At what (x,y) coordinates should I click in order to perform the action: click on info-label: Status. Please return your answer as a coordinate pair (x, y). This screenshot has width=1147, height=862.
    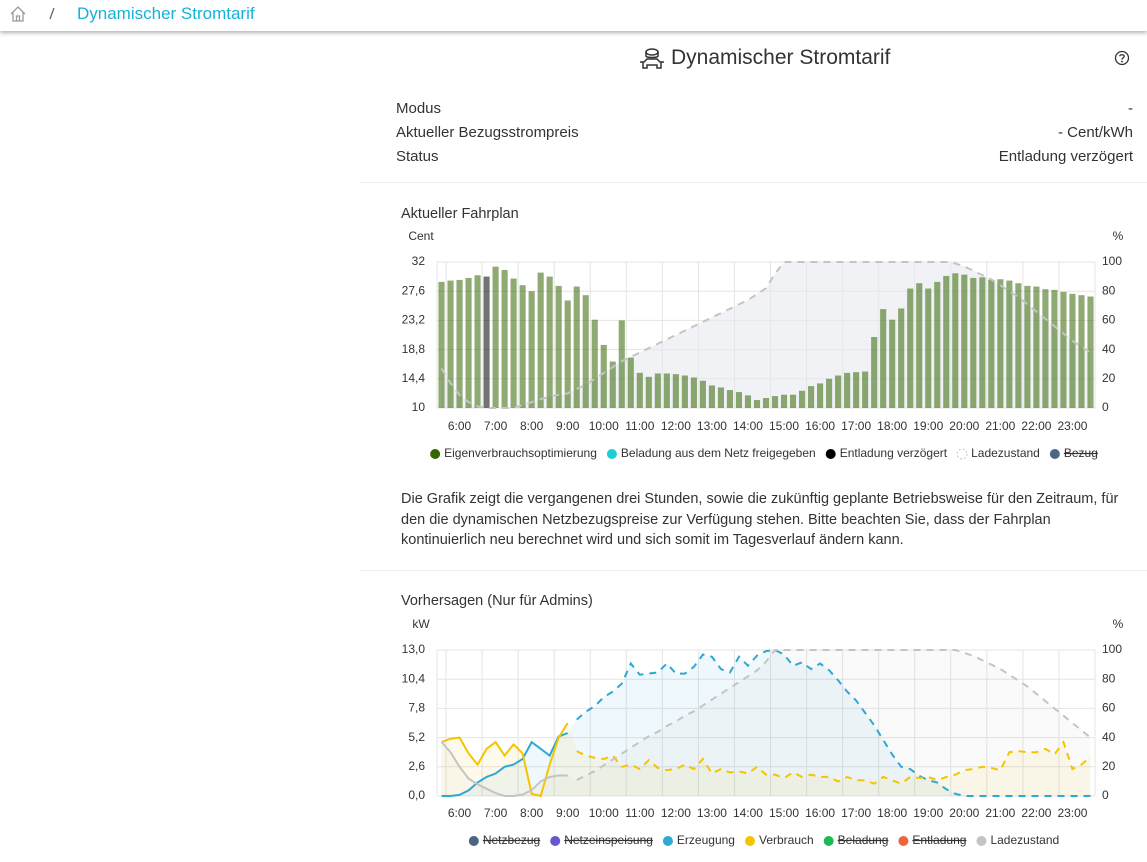
    Looking at the image, I should click on (417, 156).